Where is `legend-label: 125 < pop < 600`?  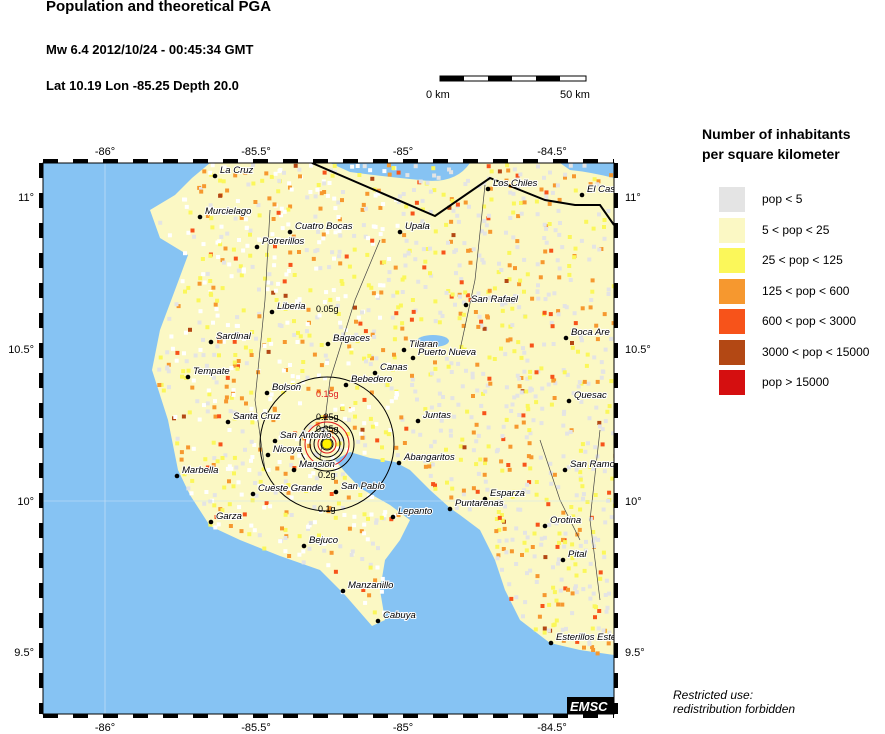 legend-label: 125 < pop < 600 is located at coordinates (806, 290).